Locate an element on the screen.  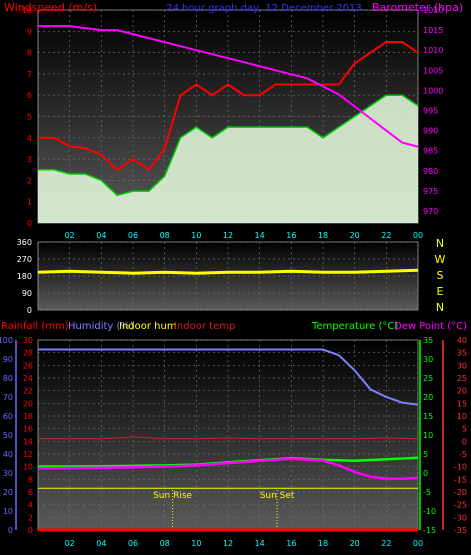
direction-grid is located at coordinates (228, 276).